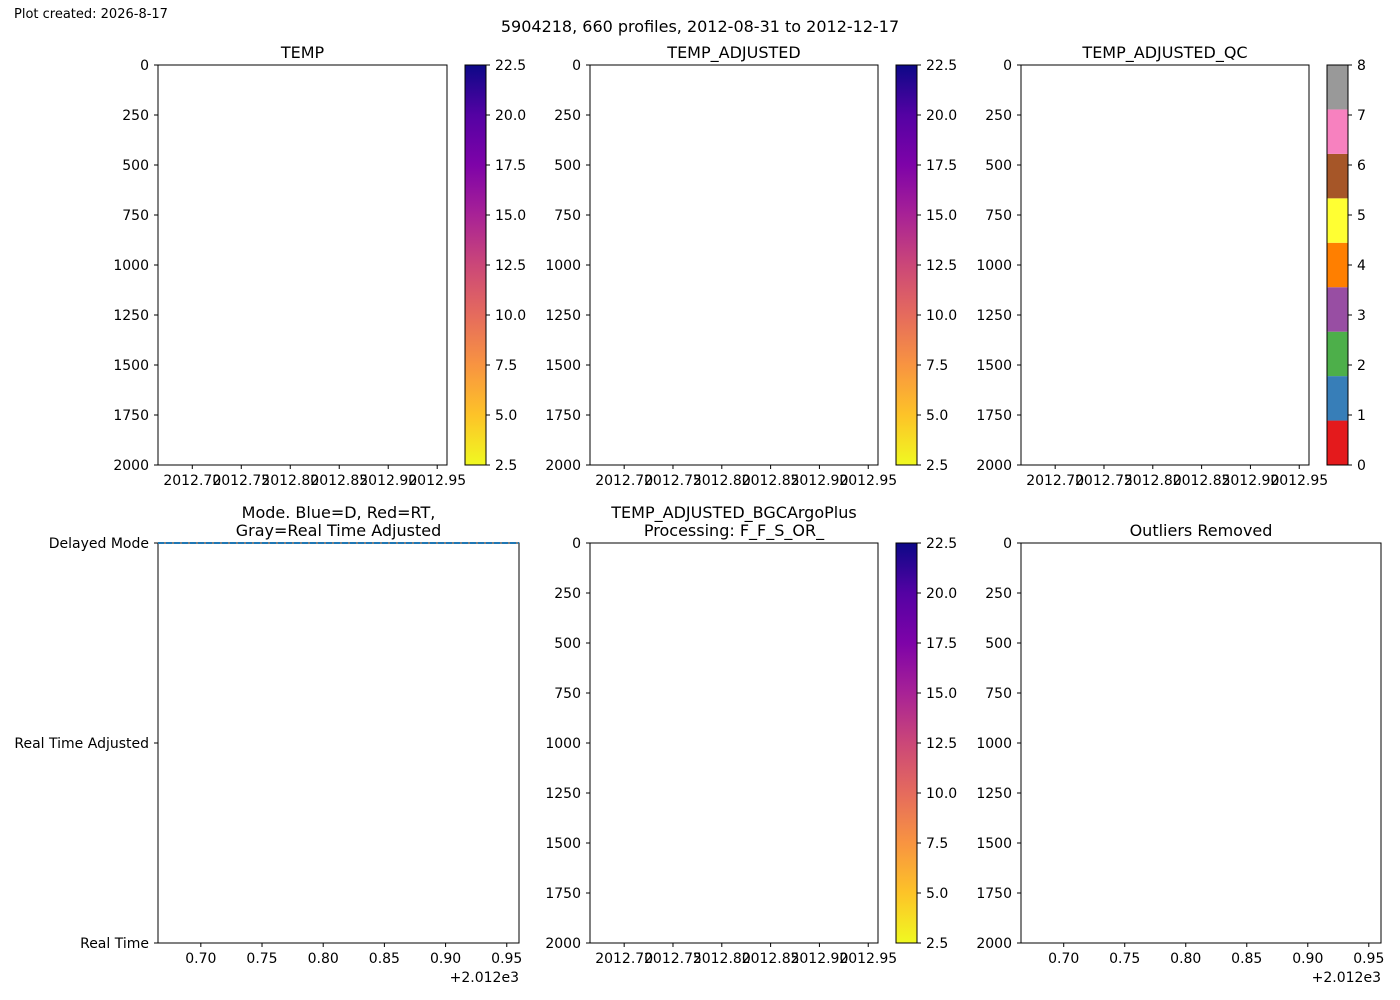  Describe the element at coordinates (1361, 466) in the screenshot. I see `colorbar-tick-label: 0` at that location.